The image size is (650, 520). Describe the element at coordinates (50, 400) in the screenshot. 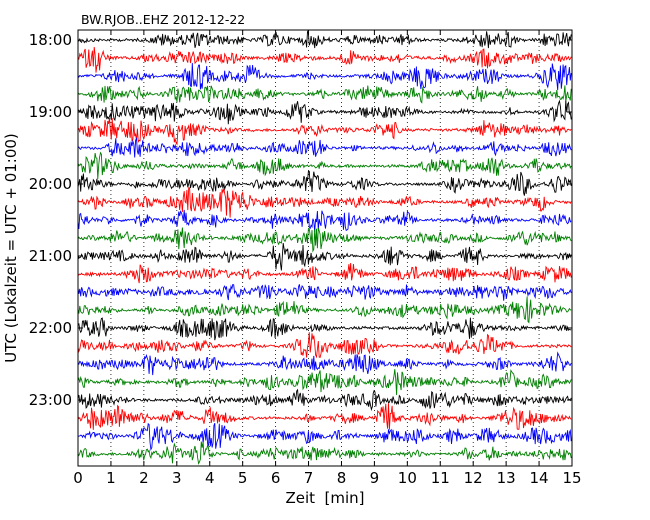

I see `y-tick-label: 23:00` at that location.